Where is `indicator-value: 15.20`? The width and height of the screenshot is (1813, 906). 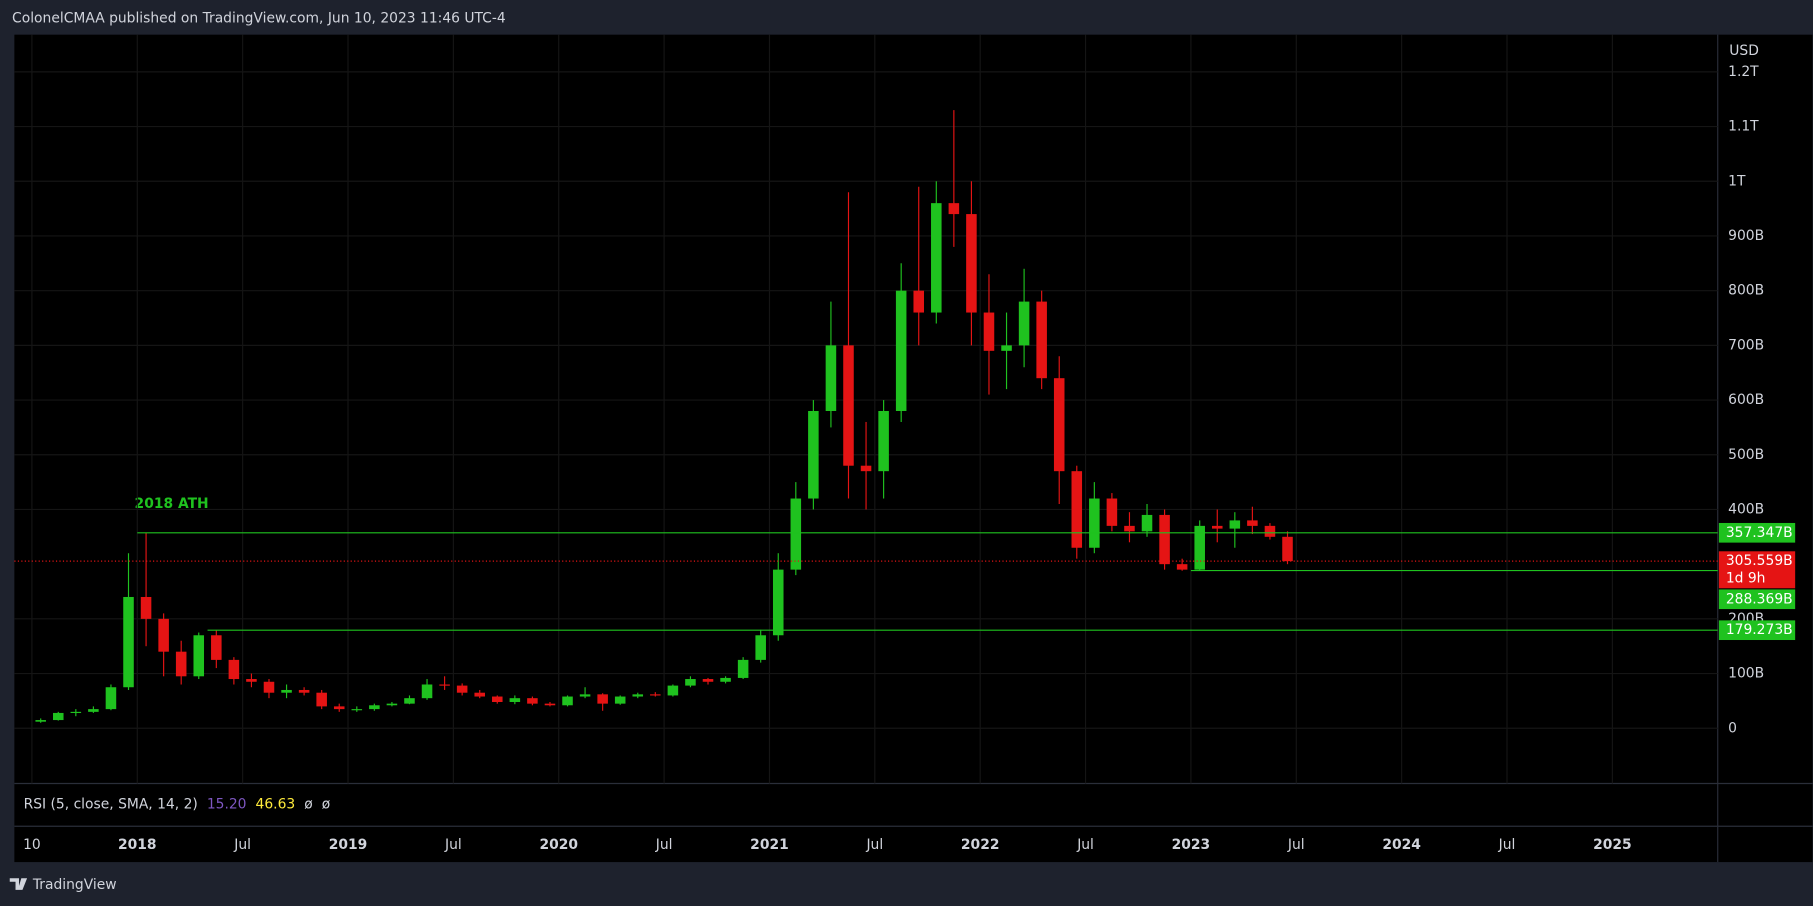
indicator-value: 15.20 is located at coordinates (227, 804).